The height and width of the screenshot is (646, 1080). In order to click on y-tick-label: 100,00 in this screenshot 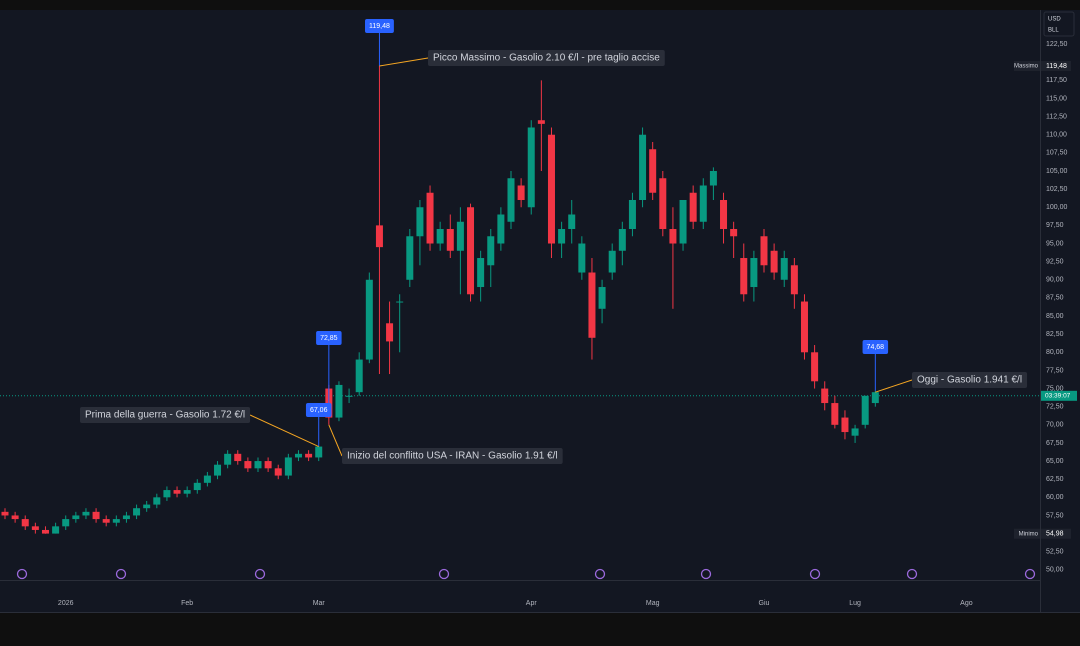, I will do `click(1057, 207)`.